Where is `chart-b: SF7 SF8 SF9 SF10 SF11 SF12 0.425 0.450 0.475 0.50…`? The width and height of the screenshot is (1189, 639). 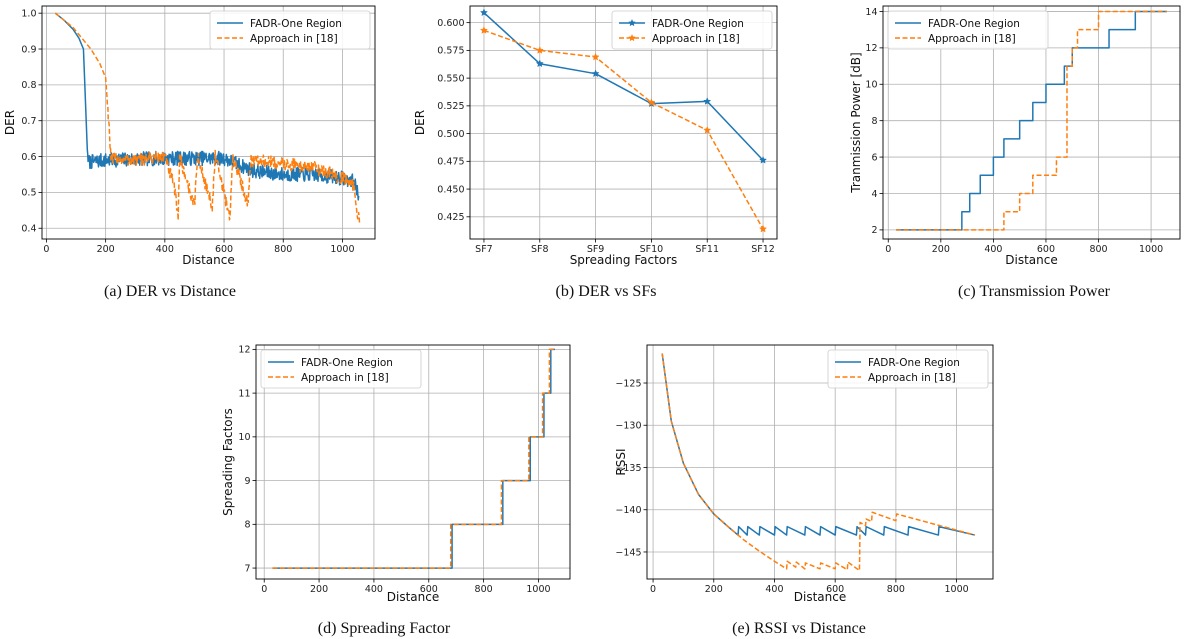
chart-b: SF7 SF8 SF9 SF10 SF11 SF12 0.425 0.450 0.475 0.50… is located at coordinates (595, 152).